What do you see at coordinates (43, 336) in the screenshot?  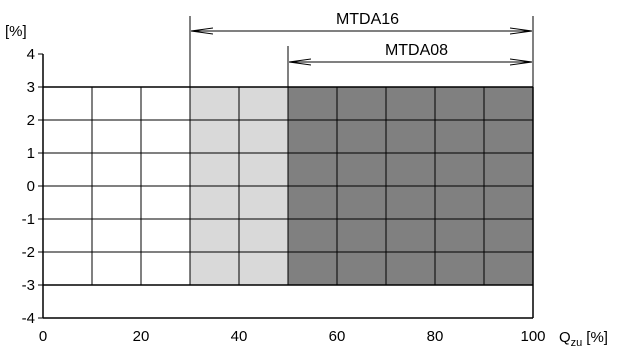 I see `x-tick-label: 0` at bounding box center [43, 336].